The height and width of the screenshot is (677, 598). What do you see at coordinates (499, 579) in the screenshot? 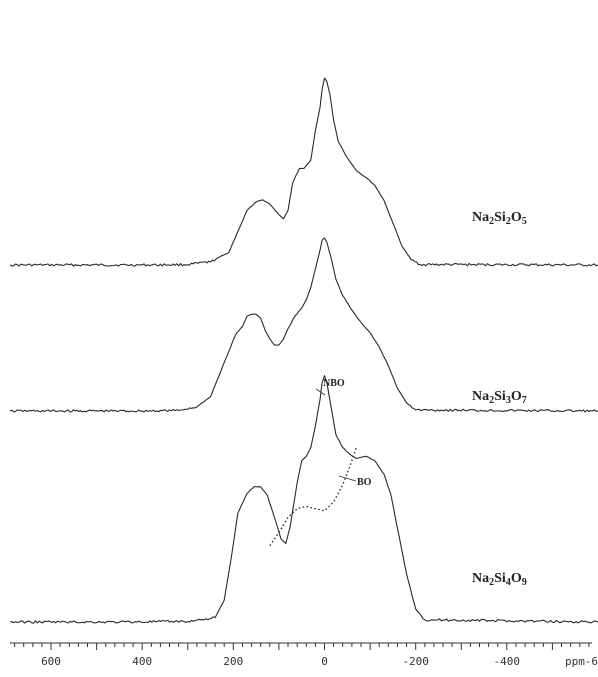
I see `series-label-3: Na2Si4O9` at bounding box center [499, 579].